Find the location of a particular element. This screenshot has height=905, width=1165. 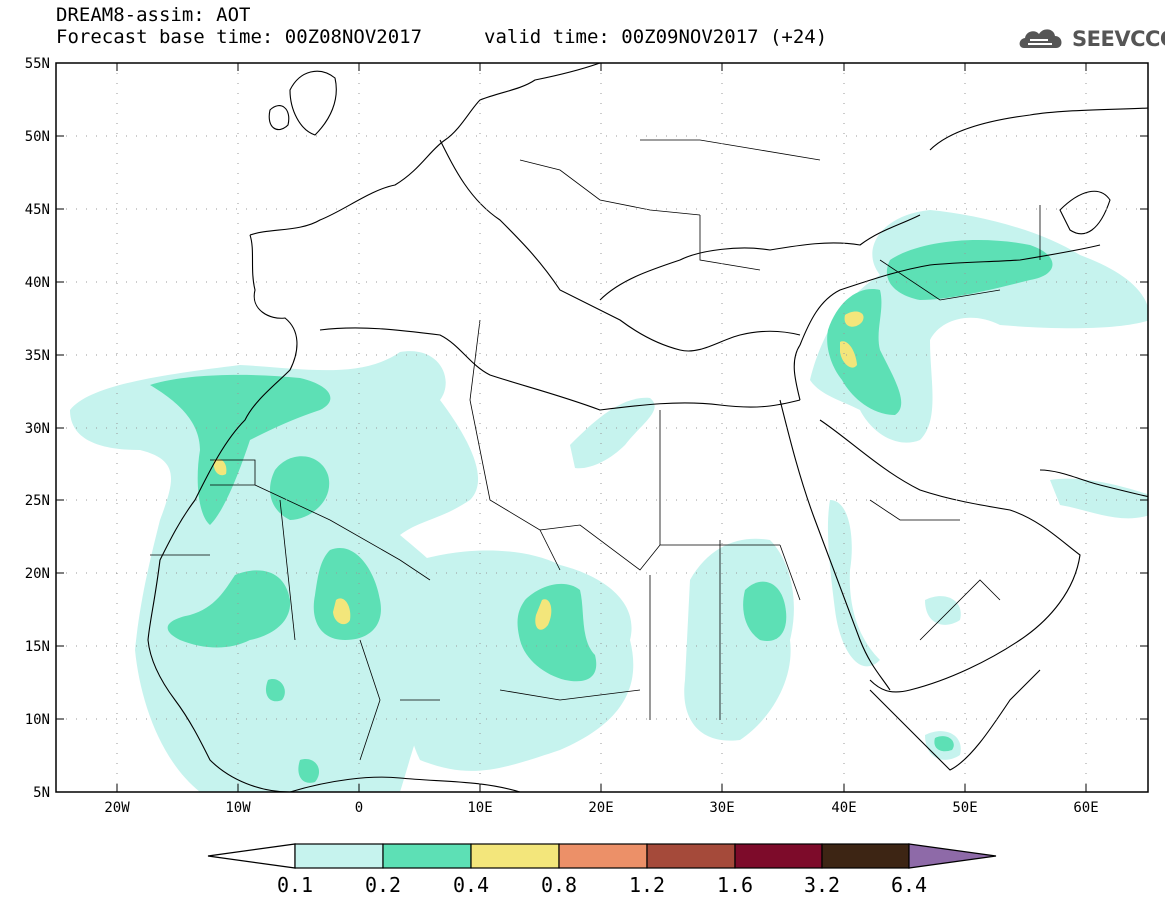

colorbar-label: 0.4 is located at coordinates (471, 885).